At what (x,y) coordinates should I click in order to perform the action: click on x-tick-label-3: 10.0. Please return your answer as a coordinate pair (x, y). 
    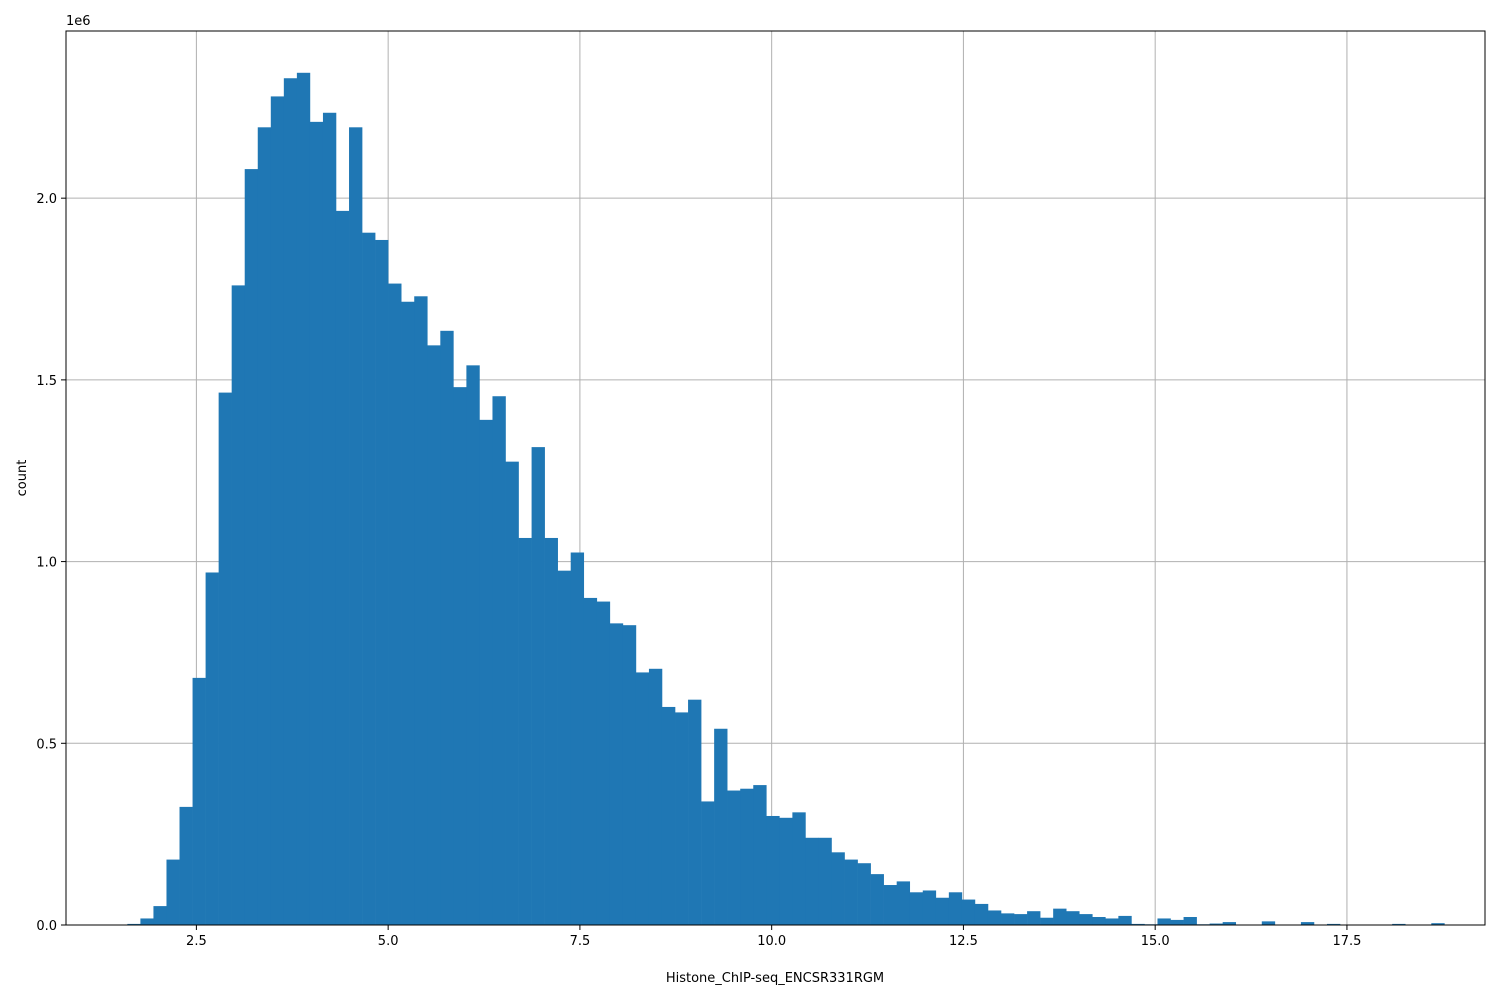
    Looking at the image, I should click on (771, 941).